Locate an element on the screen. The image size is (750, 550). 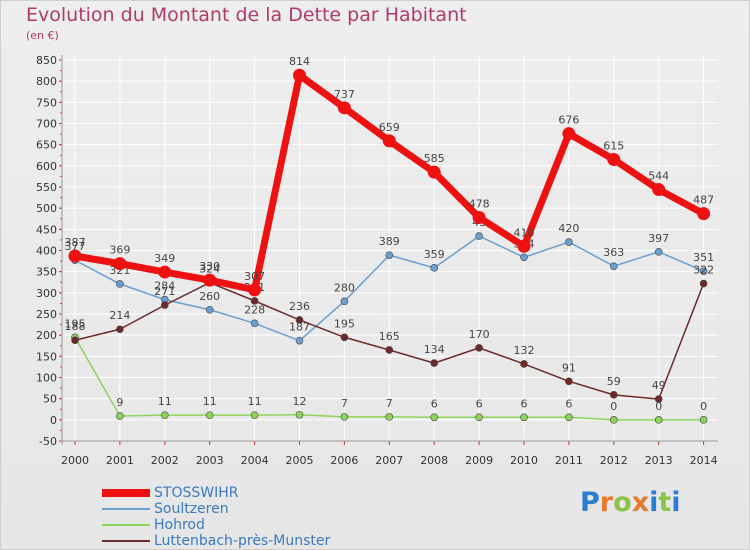
y-tick-label: 850 is located at coordinates (46, 60).